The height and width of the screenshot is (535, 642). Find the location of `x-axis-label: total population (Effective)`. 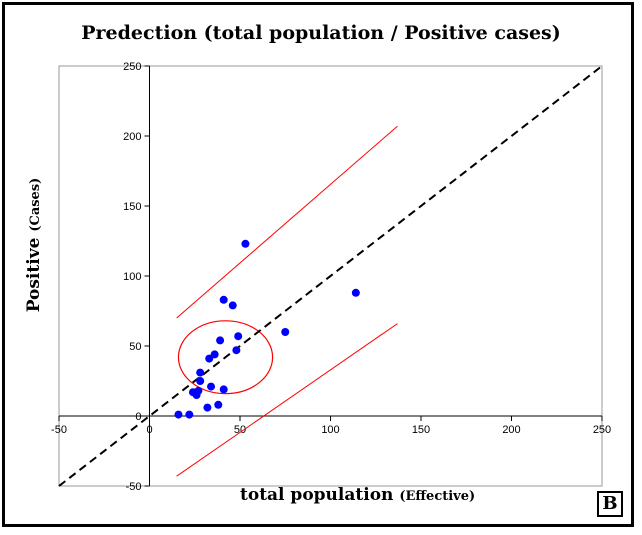

x-axis-label: total population (Effective) is located at coordinates (357, 495).